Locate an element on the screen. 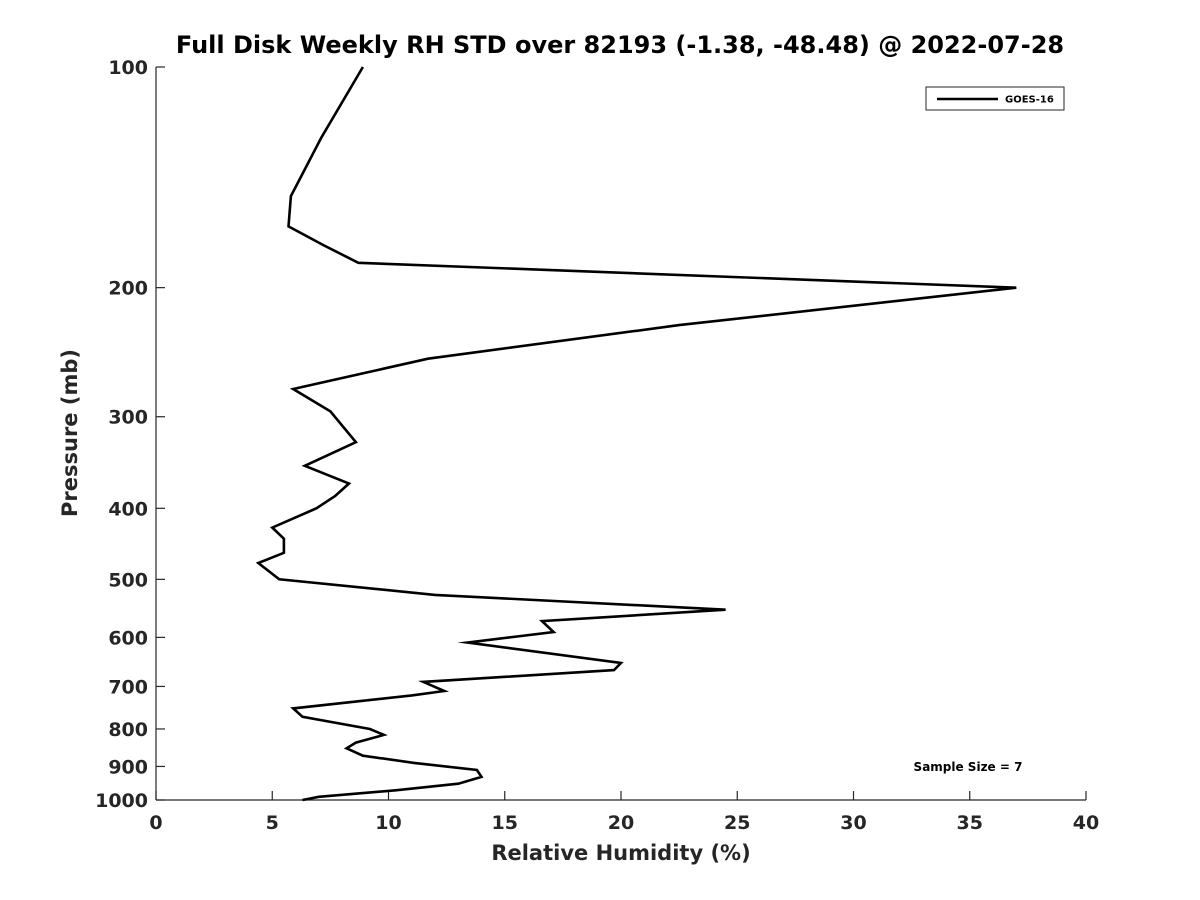 The image size is (1200, 900). y-tick-label: 400 is located at coordinates (128, 509).